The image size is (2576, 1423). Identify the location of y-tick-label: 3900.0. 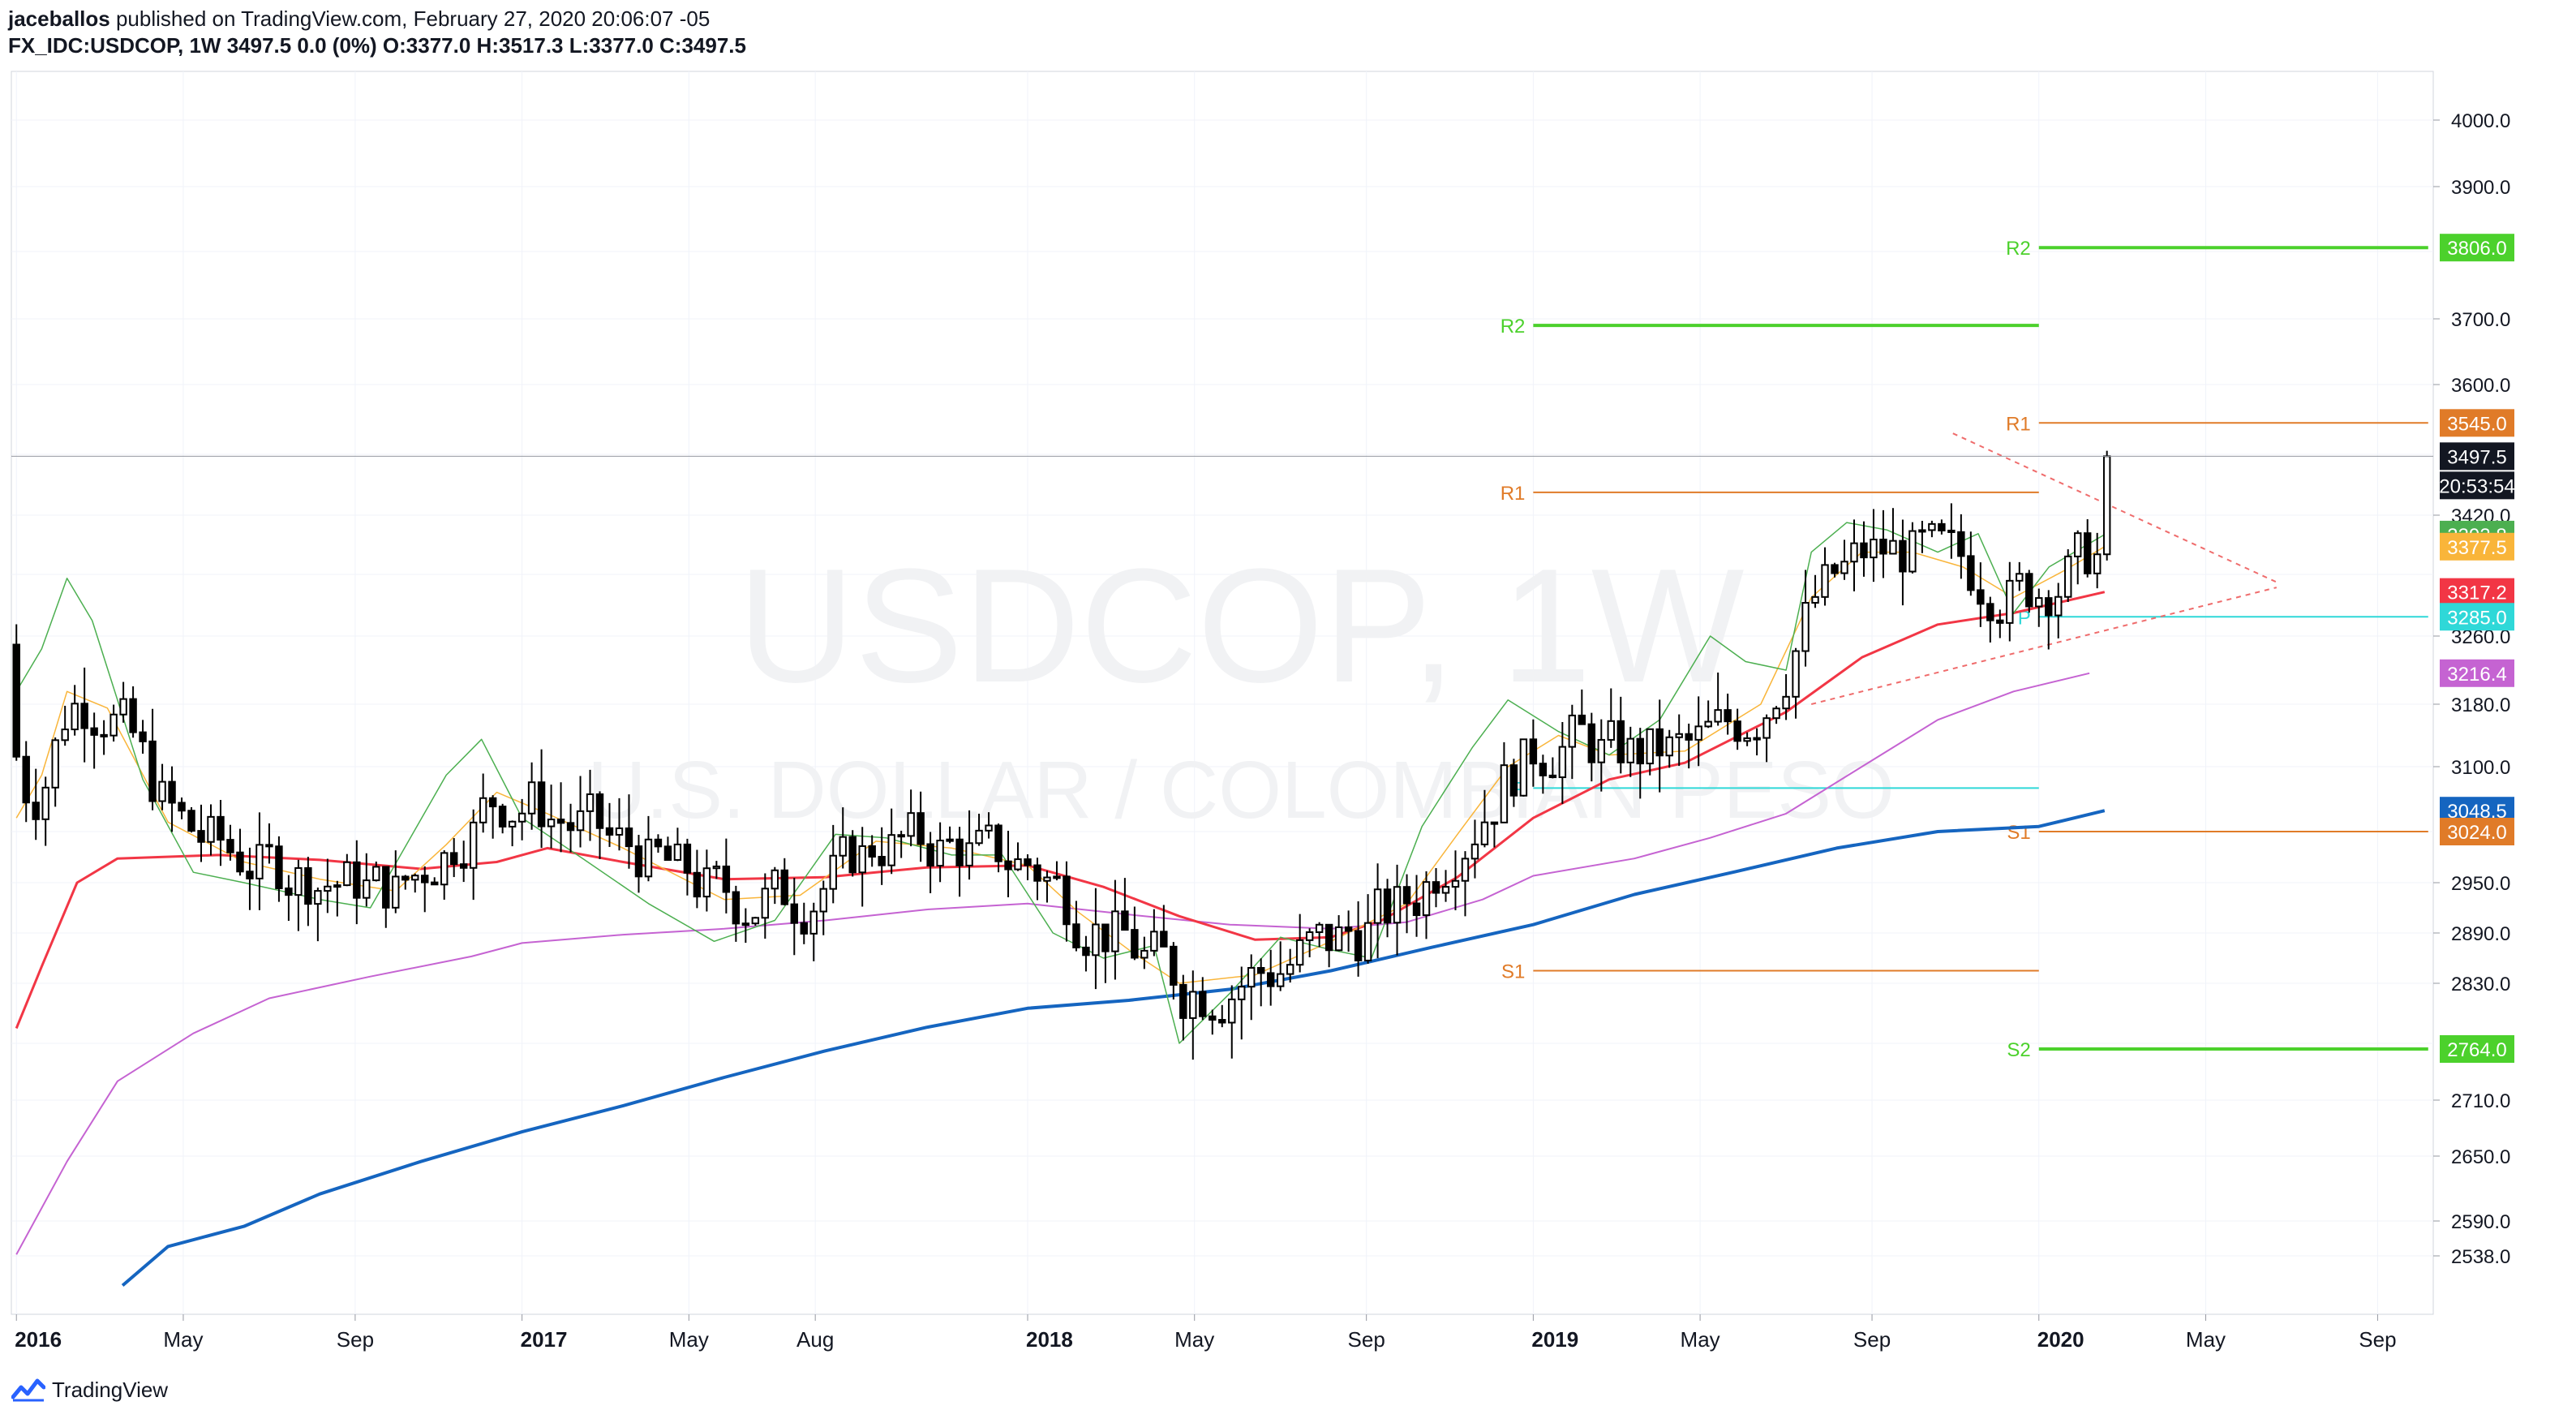
(2480, 188).